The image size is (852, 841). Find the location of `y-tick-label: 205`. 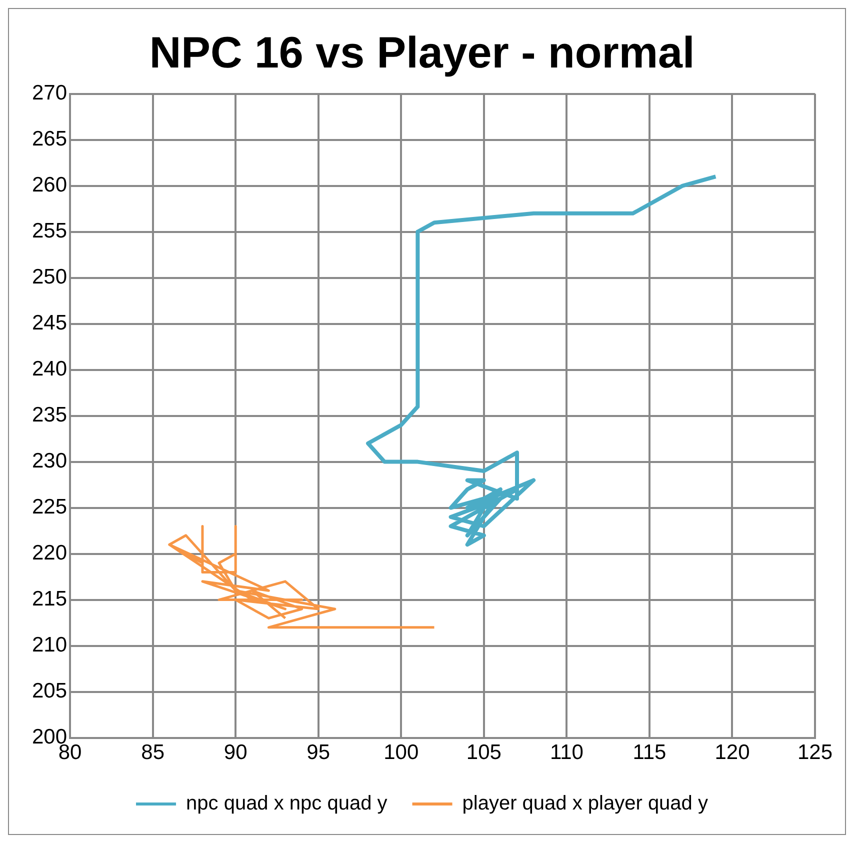

y-tick-label: 205 is located at coordinates (50, 691).